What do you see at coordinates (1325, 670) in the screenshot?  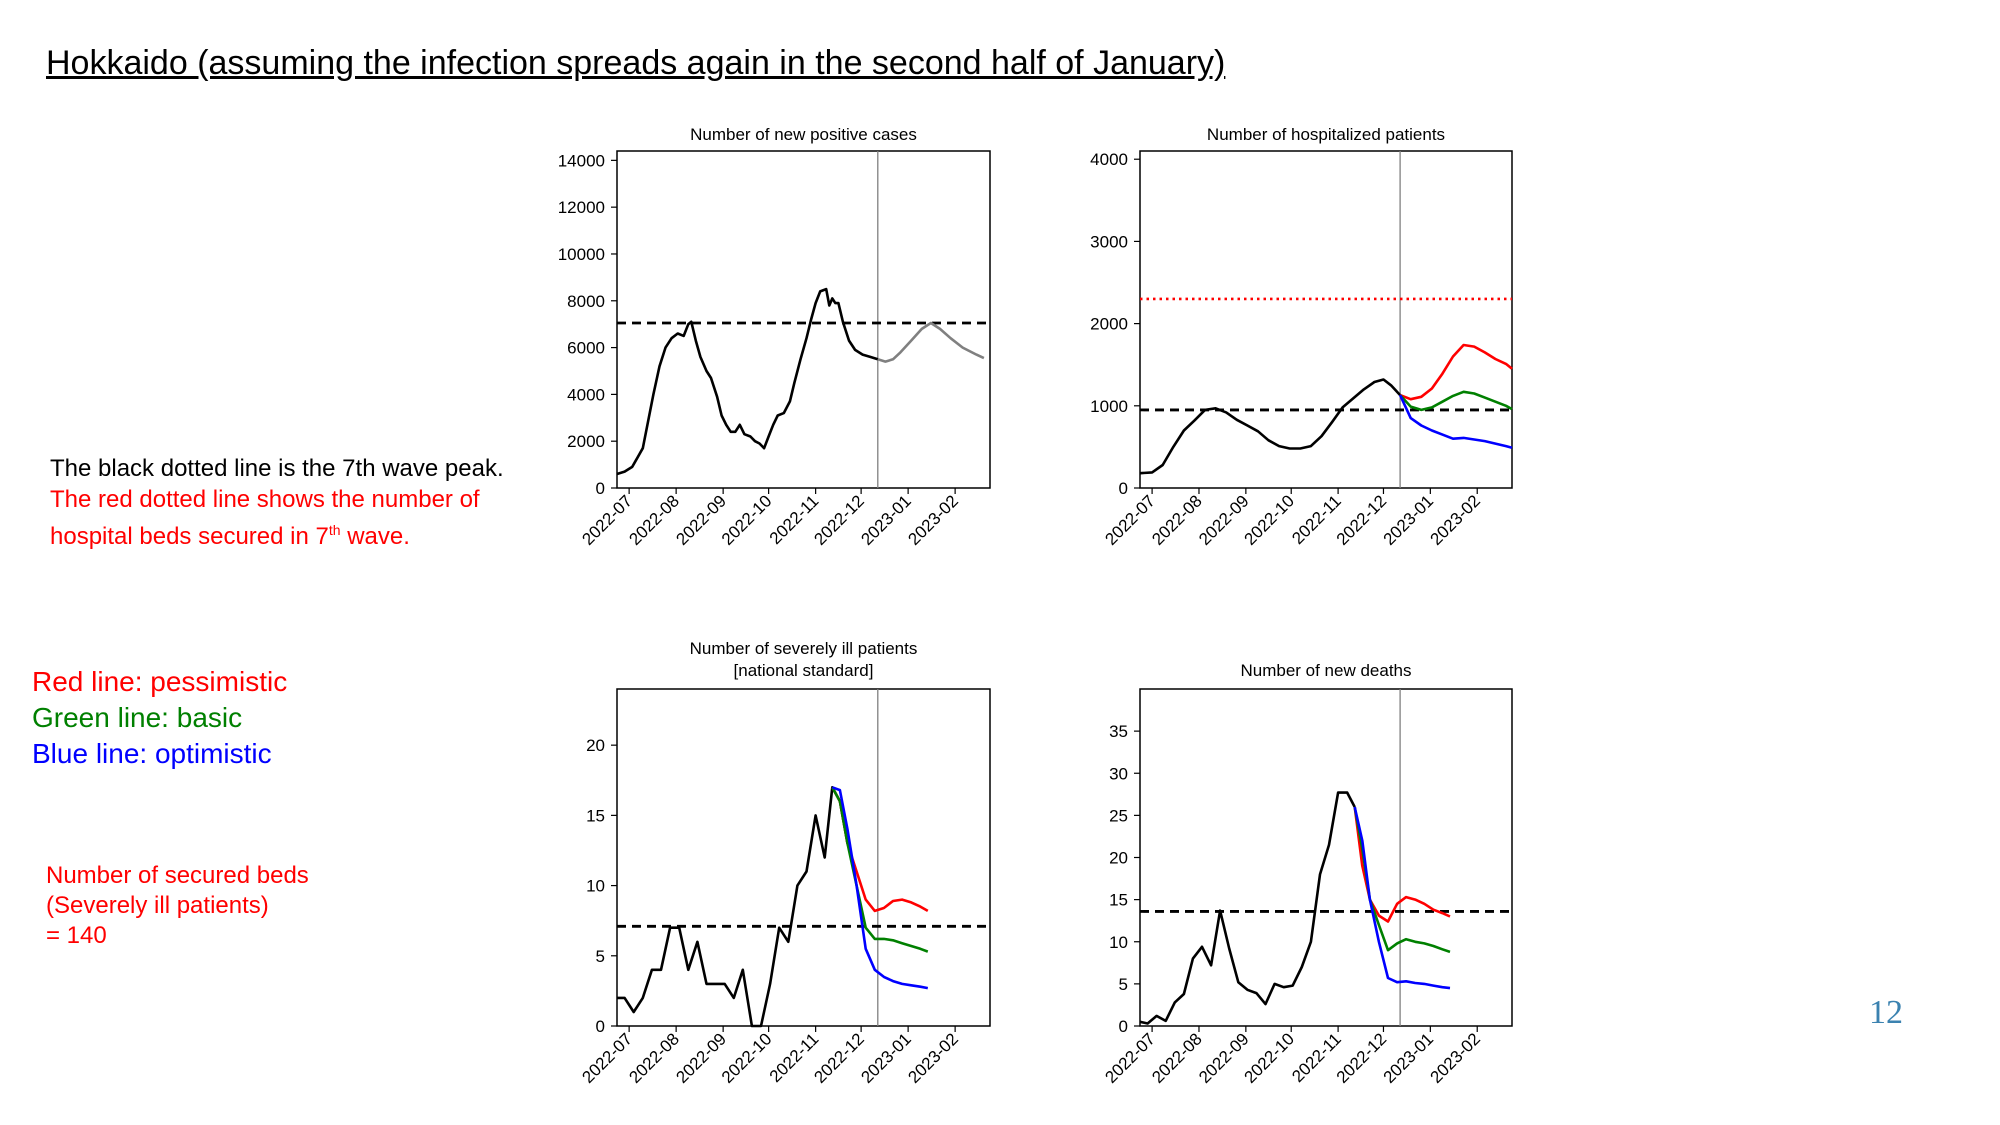 I see `chart-title: Number of new deaths` at bounding box center [1325, 670].